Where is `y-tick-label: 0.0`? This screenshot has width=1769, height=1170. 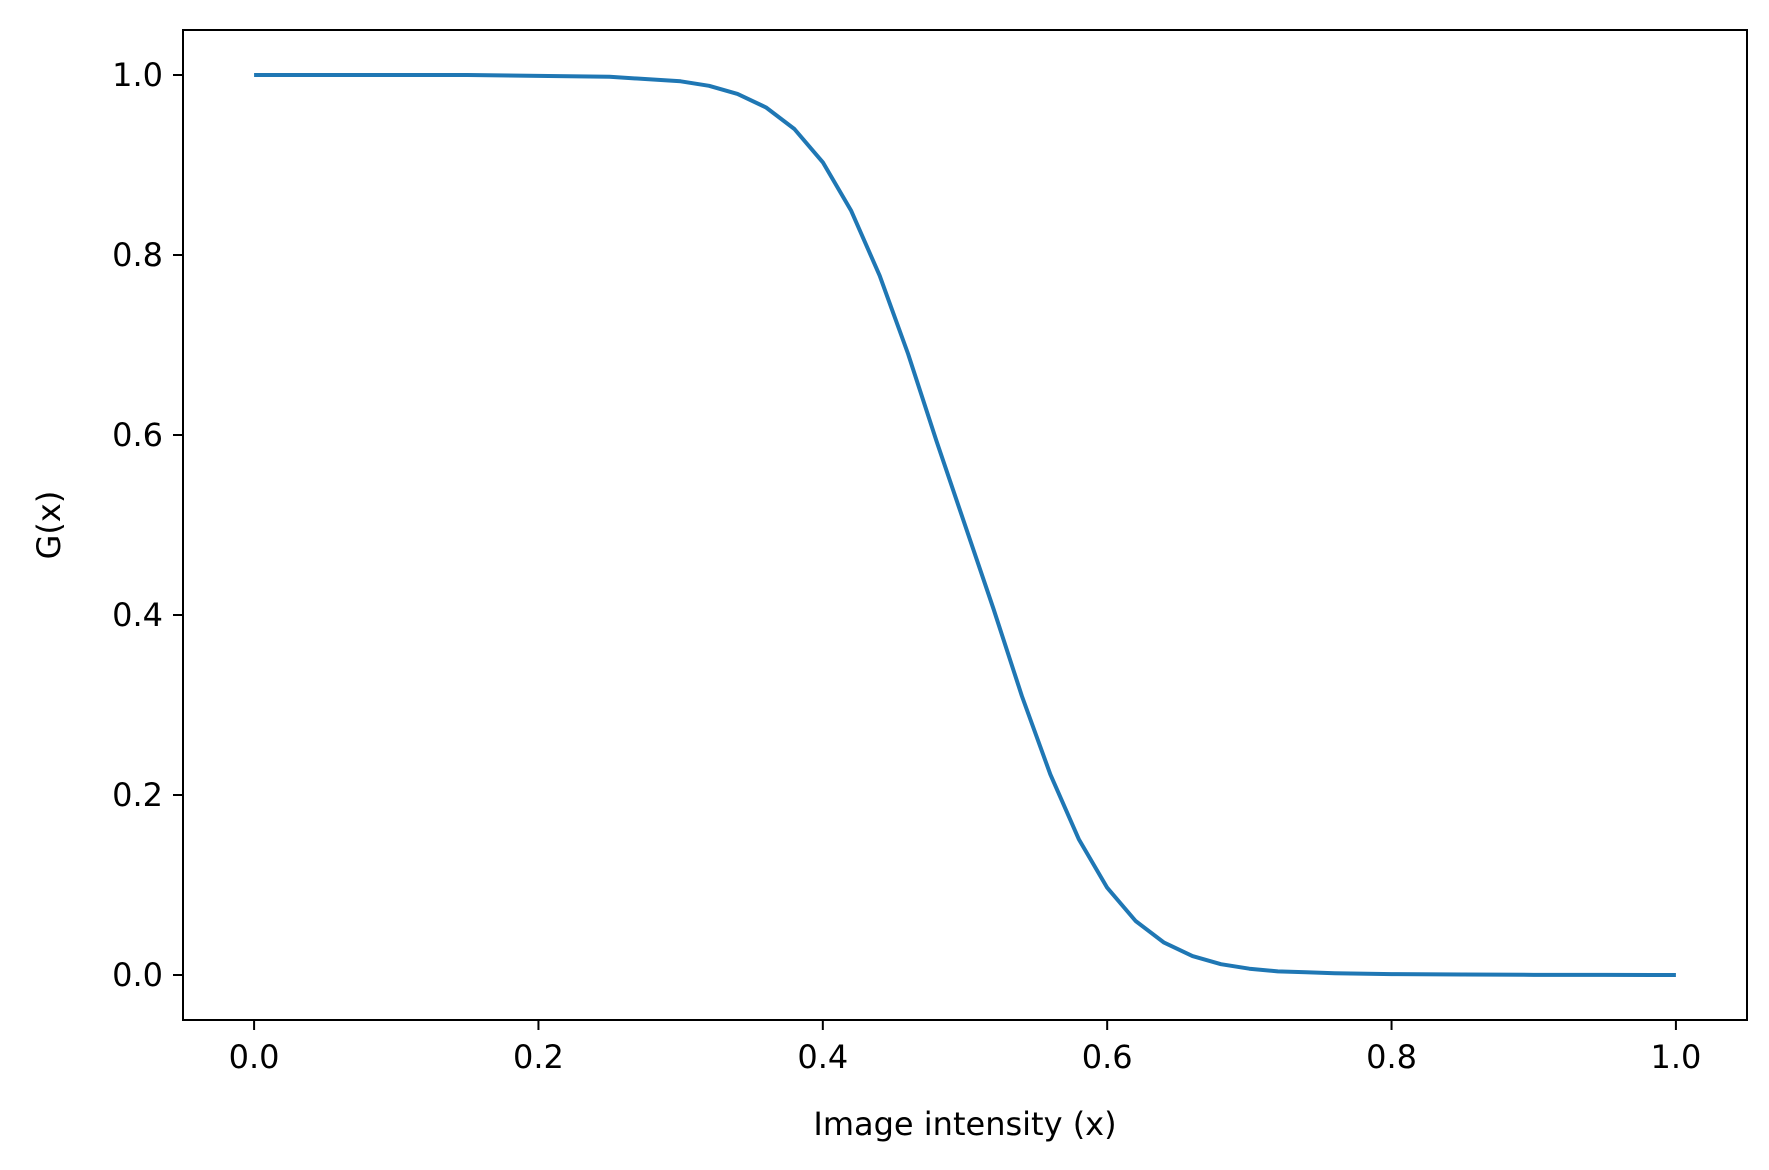
y-tick-label: 0.0 is located at coordinates (137, 975).